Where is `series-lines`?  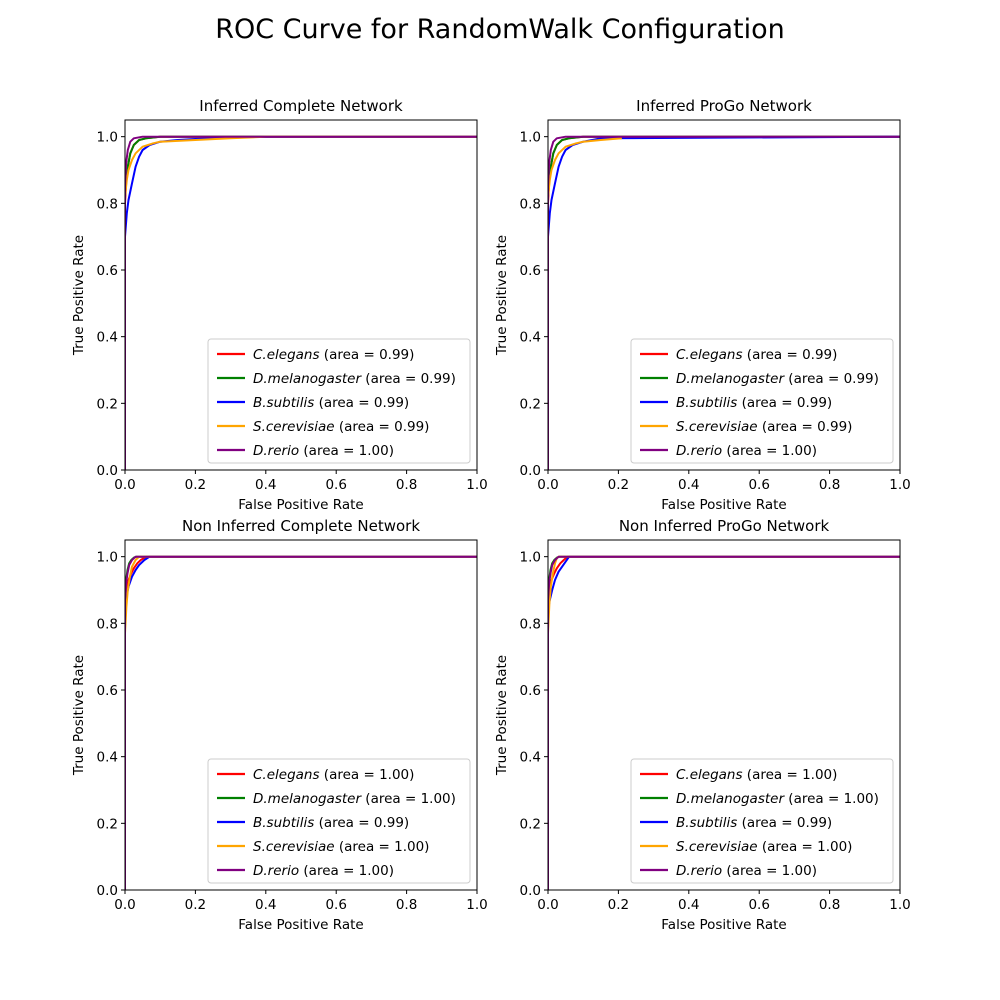
series-lines is located at coordinates (301, 302).